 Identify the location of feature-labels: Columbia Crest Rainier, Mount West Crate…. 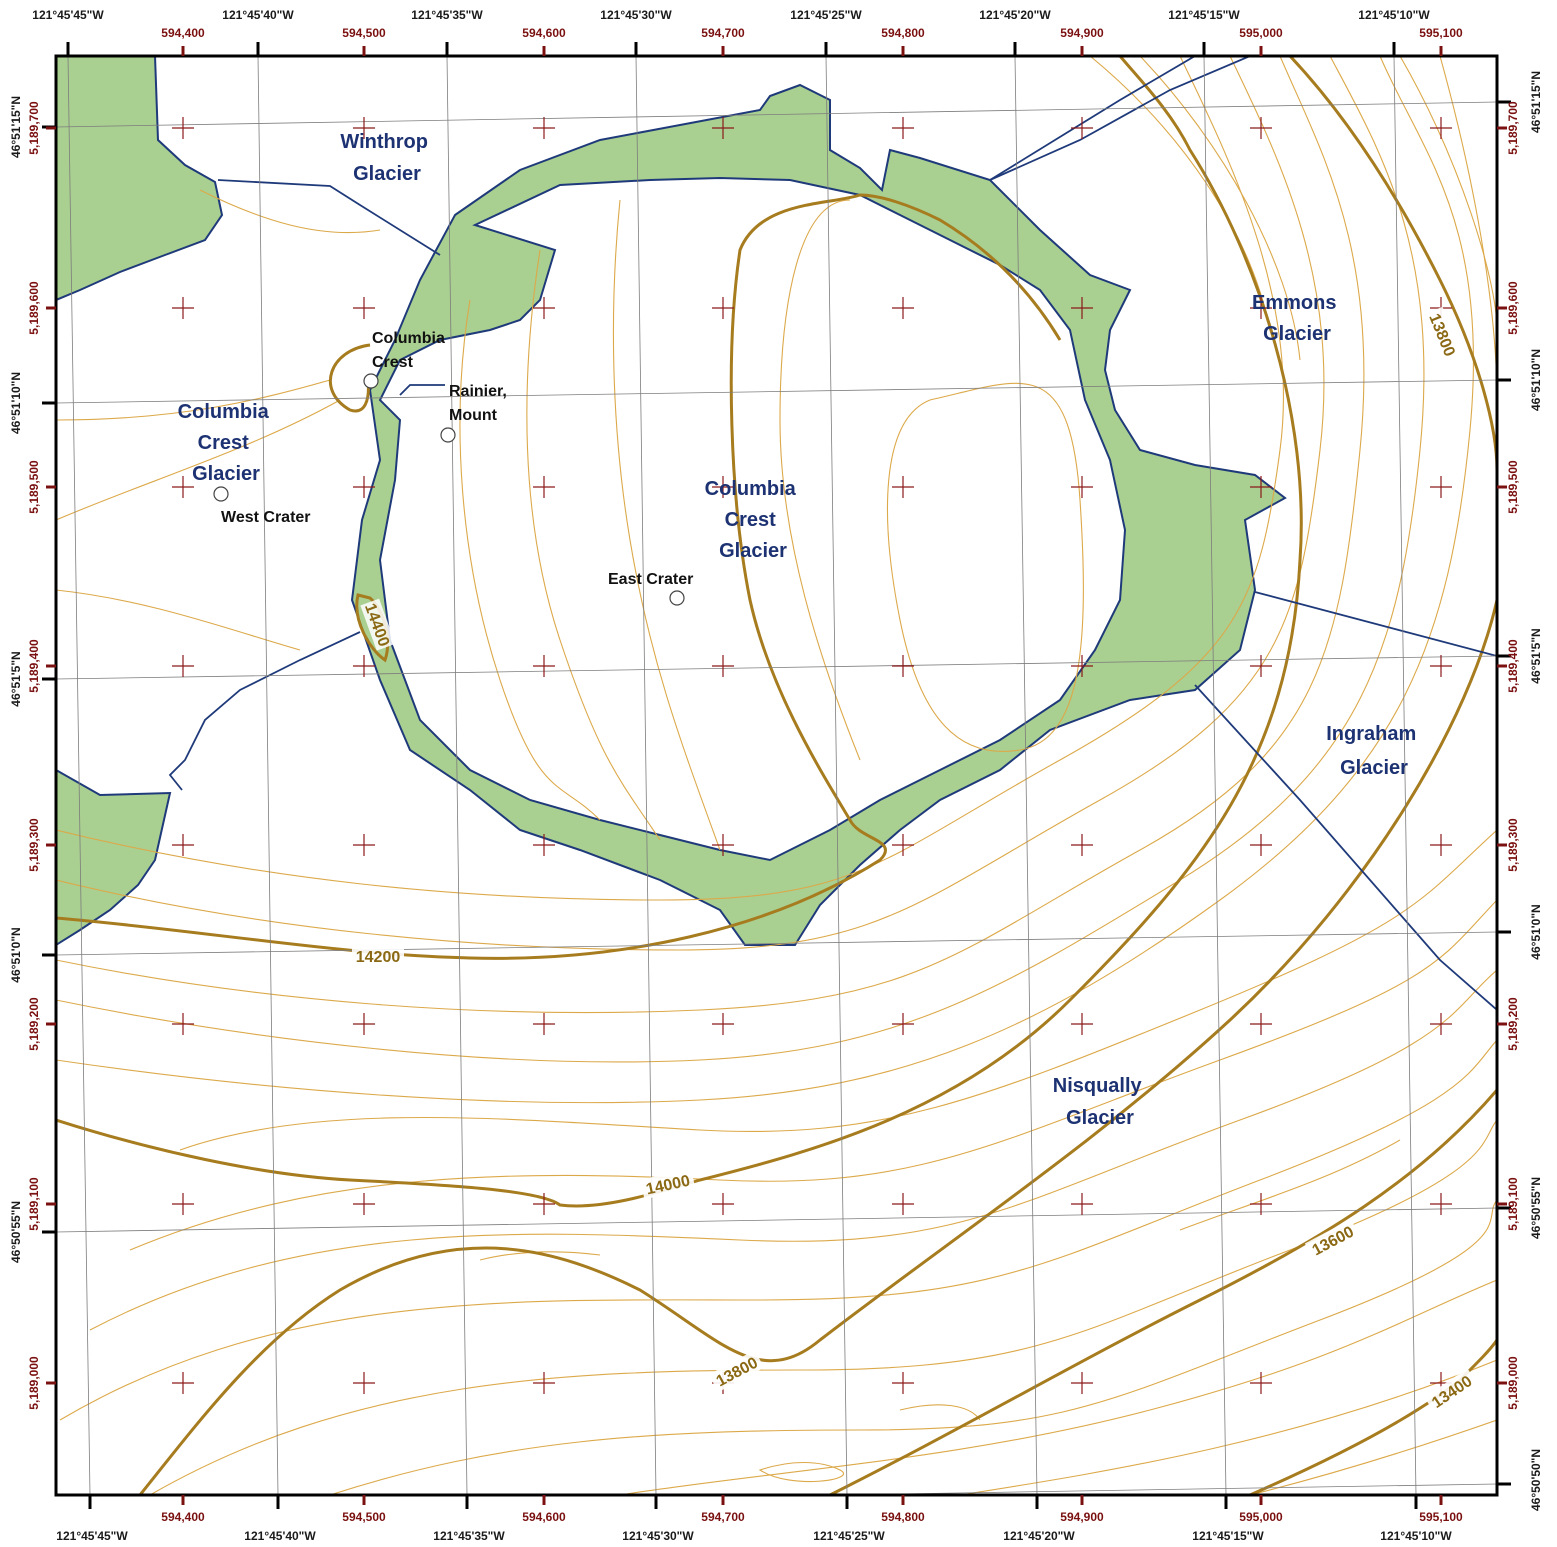
(457, 459).